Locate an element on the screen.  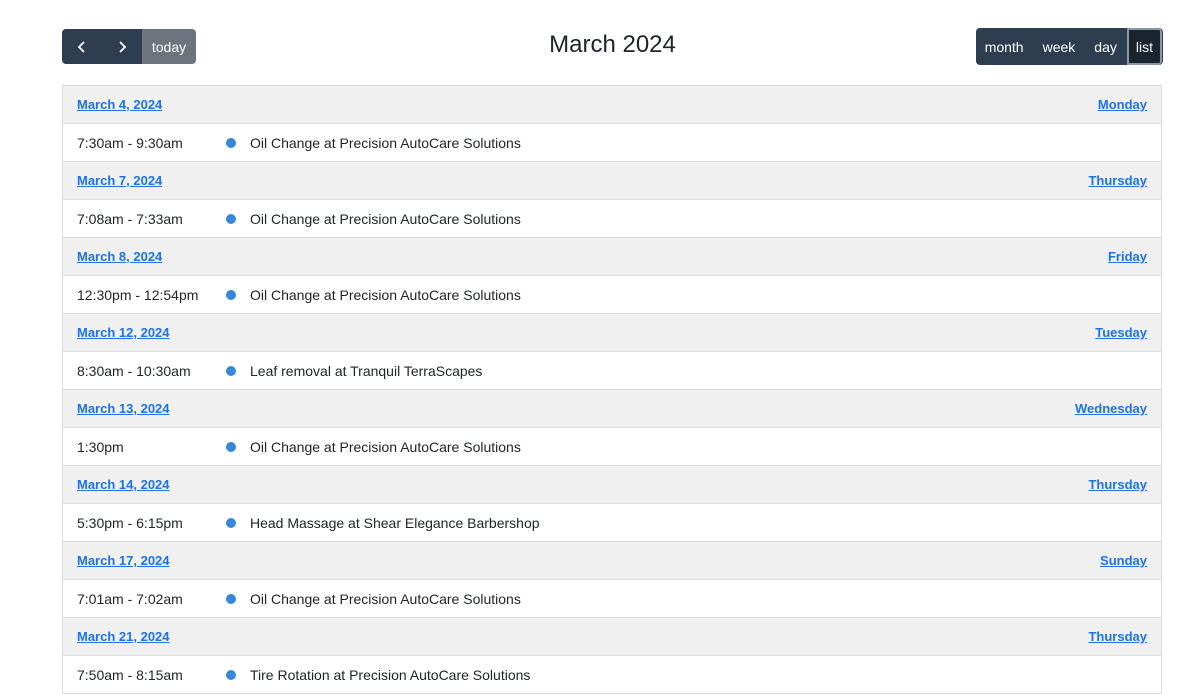
day-weekday-link: Wednesday is located at coordinates (1110, 408).